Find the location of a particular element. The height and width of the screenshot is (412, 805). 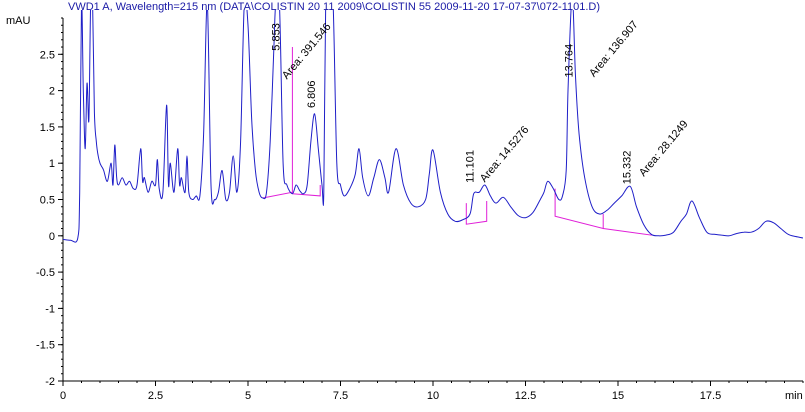

y-tick-label: 2 is located at coordinates (52, 92).